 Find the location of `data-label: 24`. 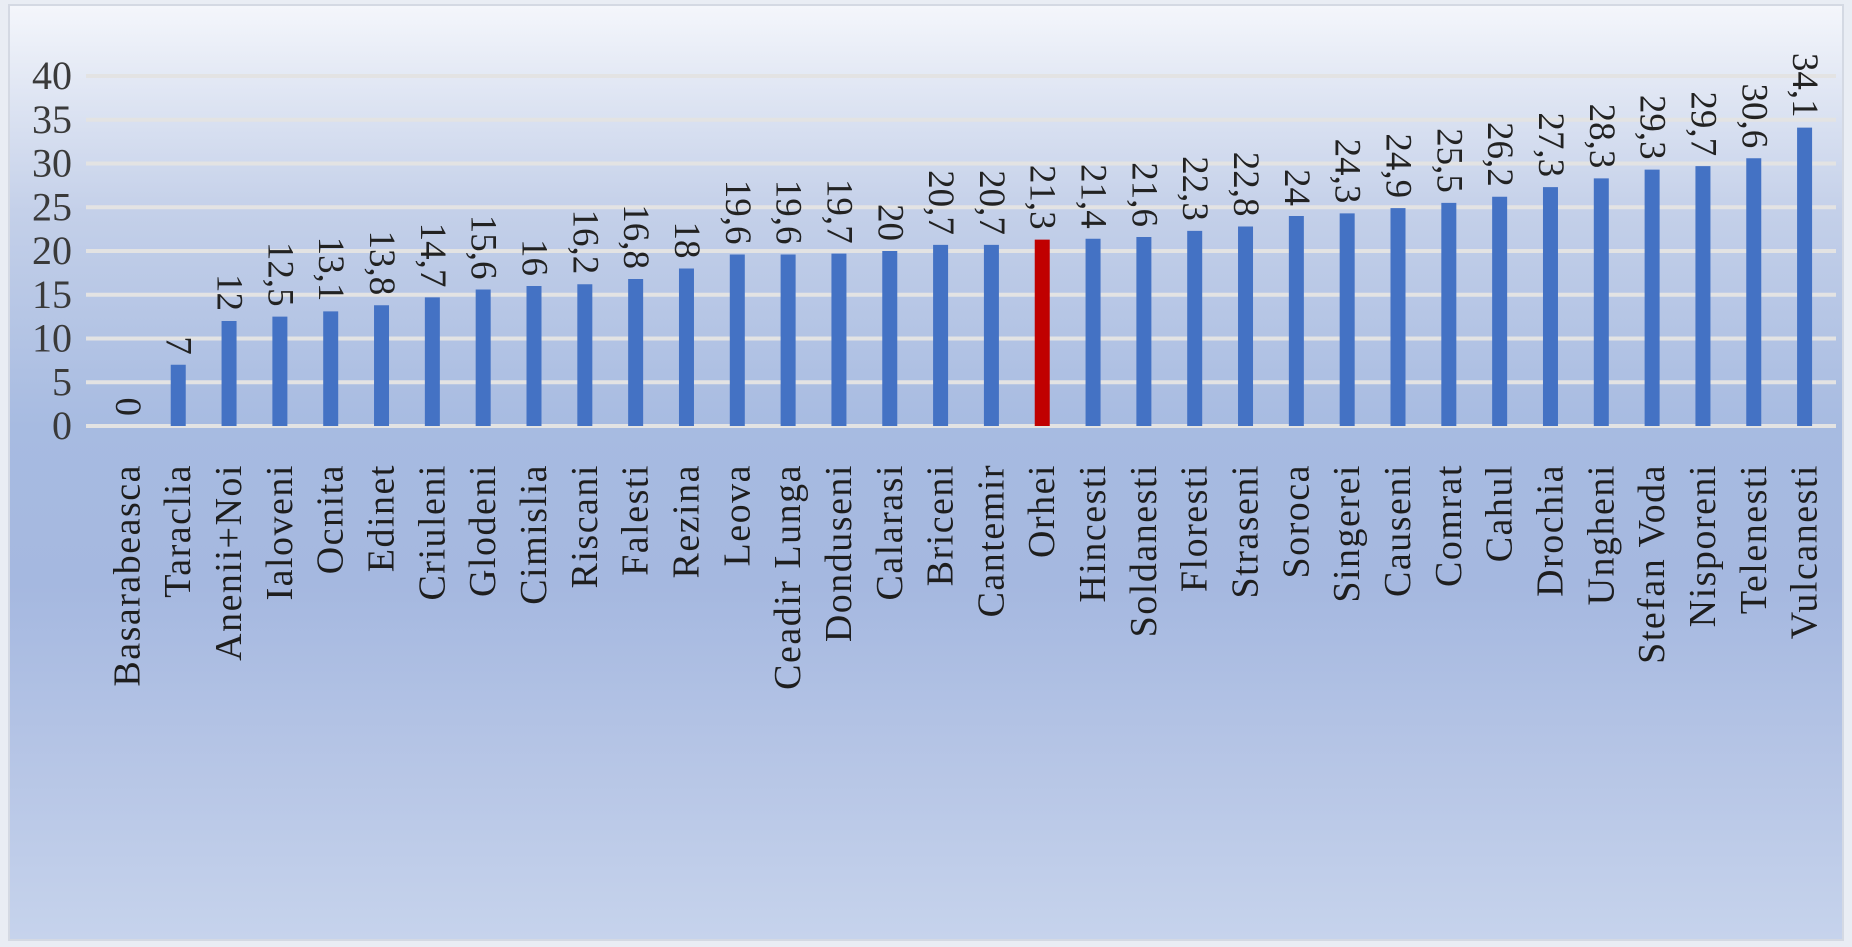

data-label: 24 is located at coordinates (1296, 187).